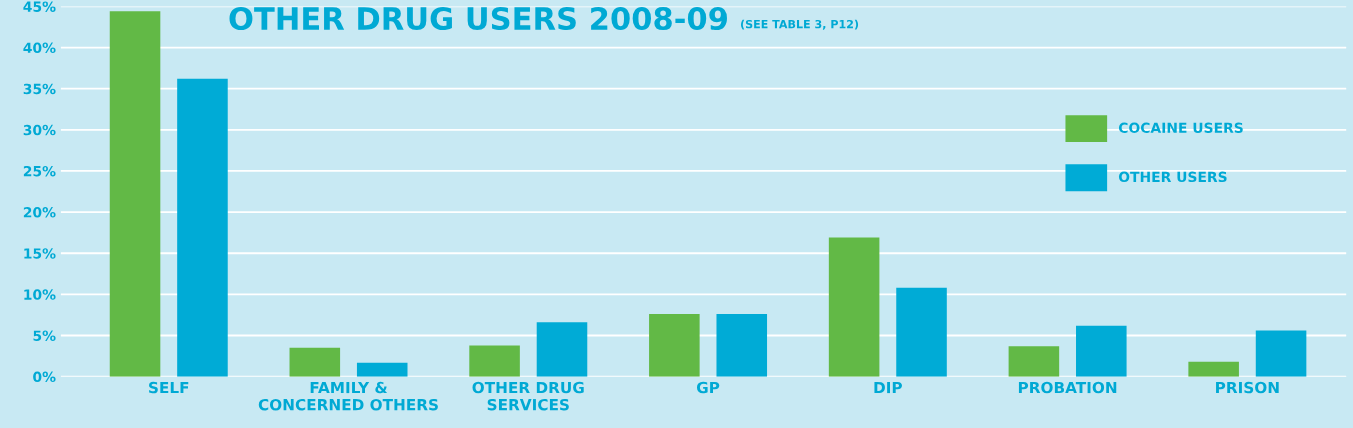 The width and height of the screenshot is (1353, 428). What do you see at coordinates (708, 387) in the screenshot?
I see `x-tick-label: GP` at bounding box center [708, 387].